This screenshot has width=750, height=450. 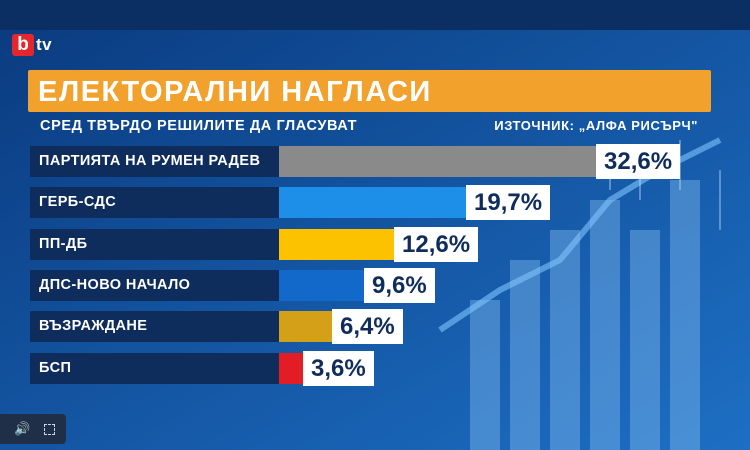 I want to click on chart-subtitle: СРЕД ТВЪРДО РЕШИЛИТЕ ДА ГЛАСУВАТ, so click(x=199, y=126).